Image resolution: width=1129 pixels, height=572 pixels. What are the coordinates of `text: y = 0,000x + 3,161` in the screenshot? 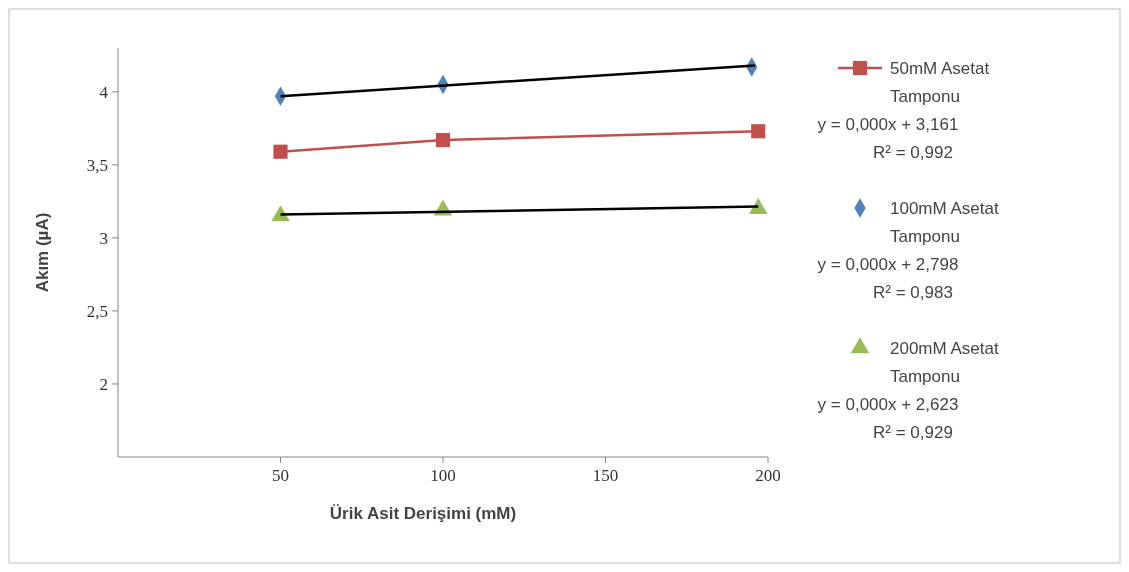 It's located at (888, 124).